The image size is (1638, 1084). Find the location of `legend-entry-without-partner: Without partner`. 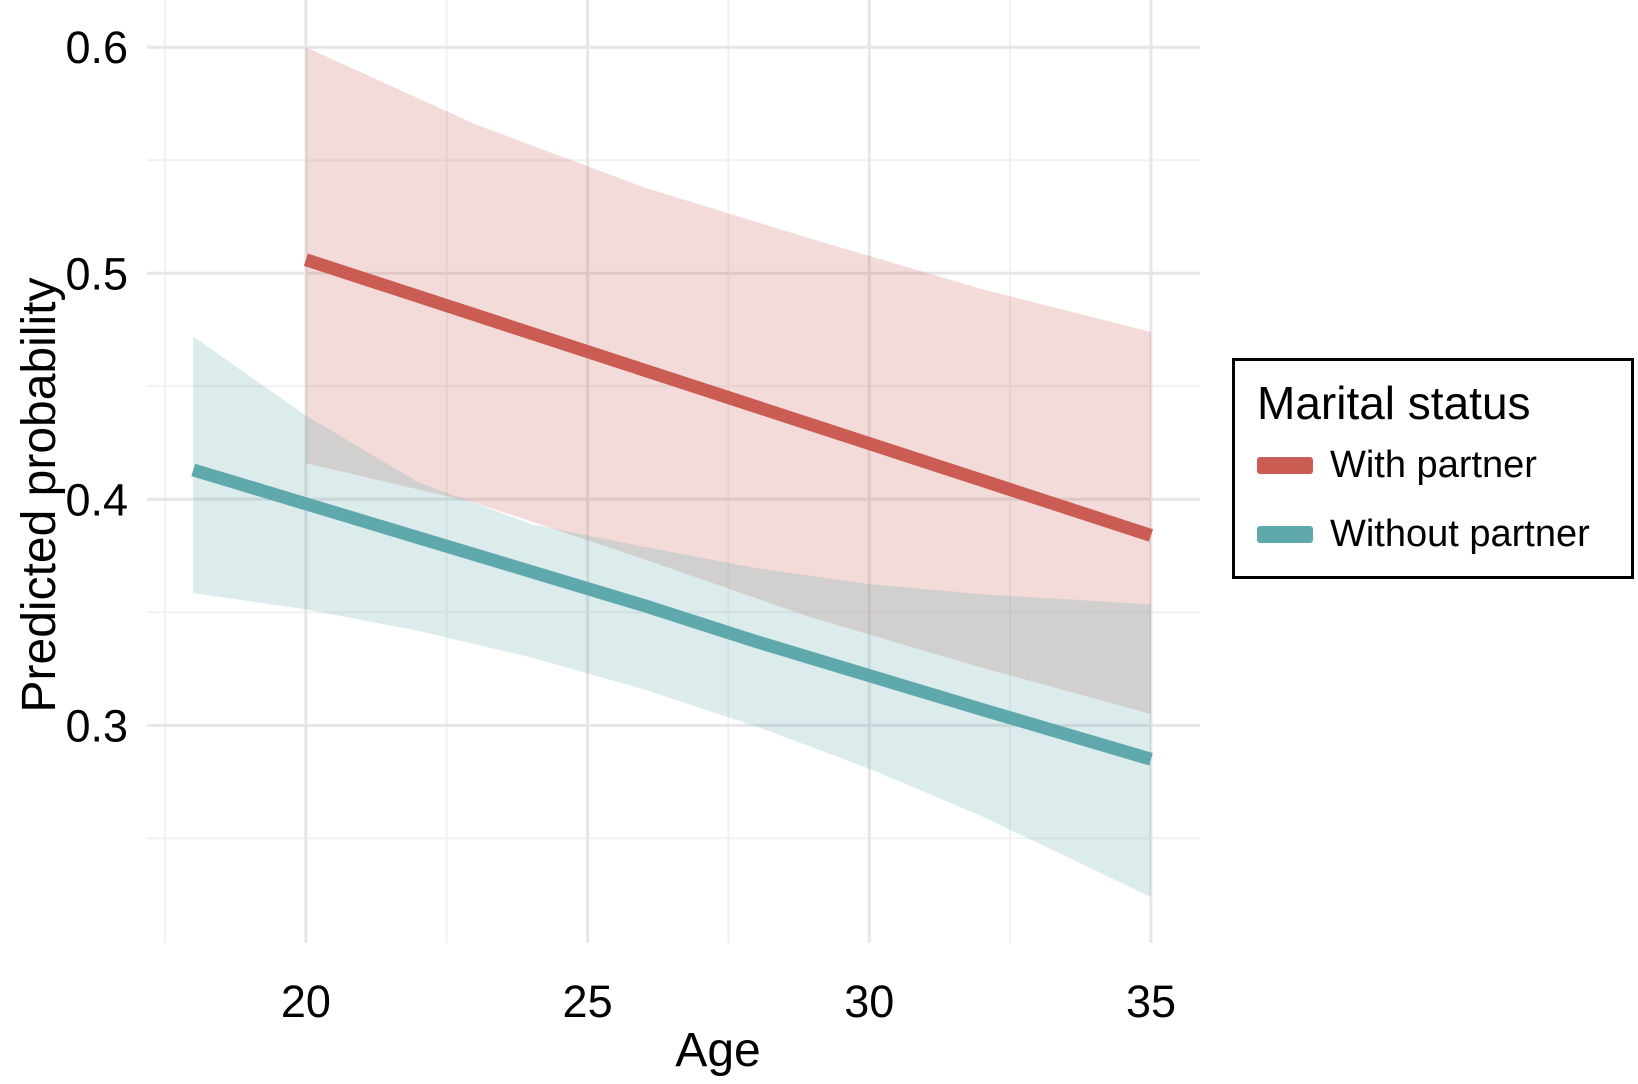

legend-entry-without-partner: Without partner is located at coordinates (1423, 533).